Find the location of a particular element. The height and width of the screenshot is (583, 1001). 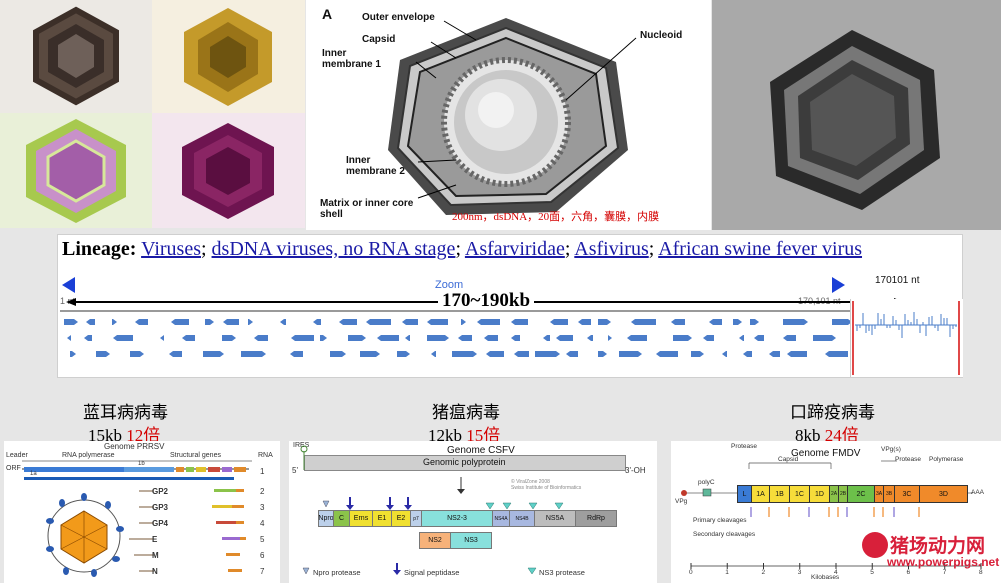

prrsv-protein-gp3: GP3 is located at coordinates (160, 507).